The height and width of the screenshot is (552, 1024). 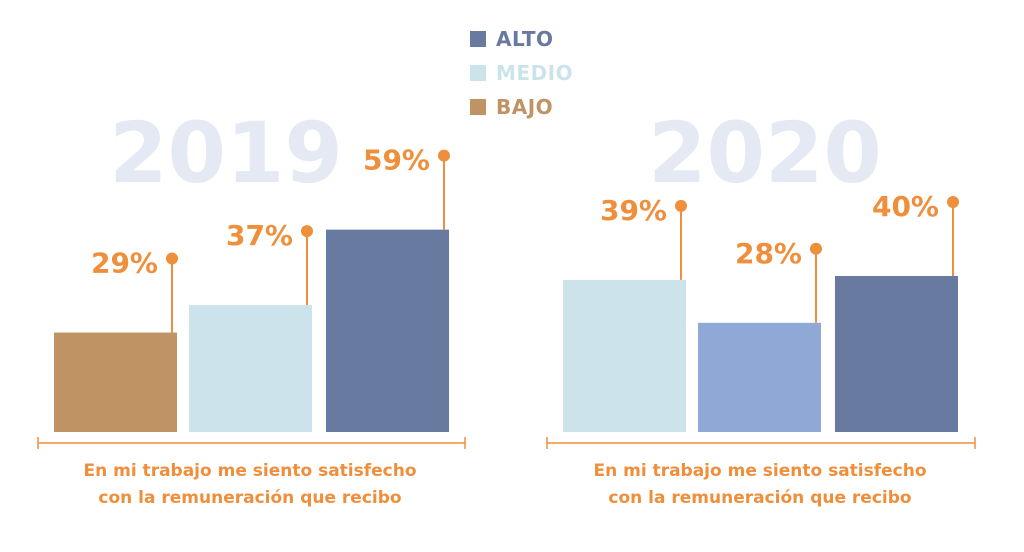 What do you see at coordinates (760, 471) in the screenshot?
I see `chart-2020-caption-line1: En mi trabajo me siento satisfecho` at bounding box center [760, 471].